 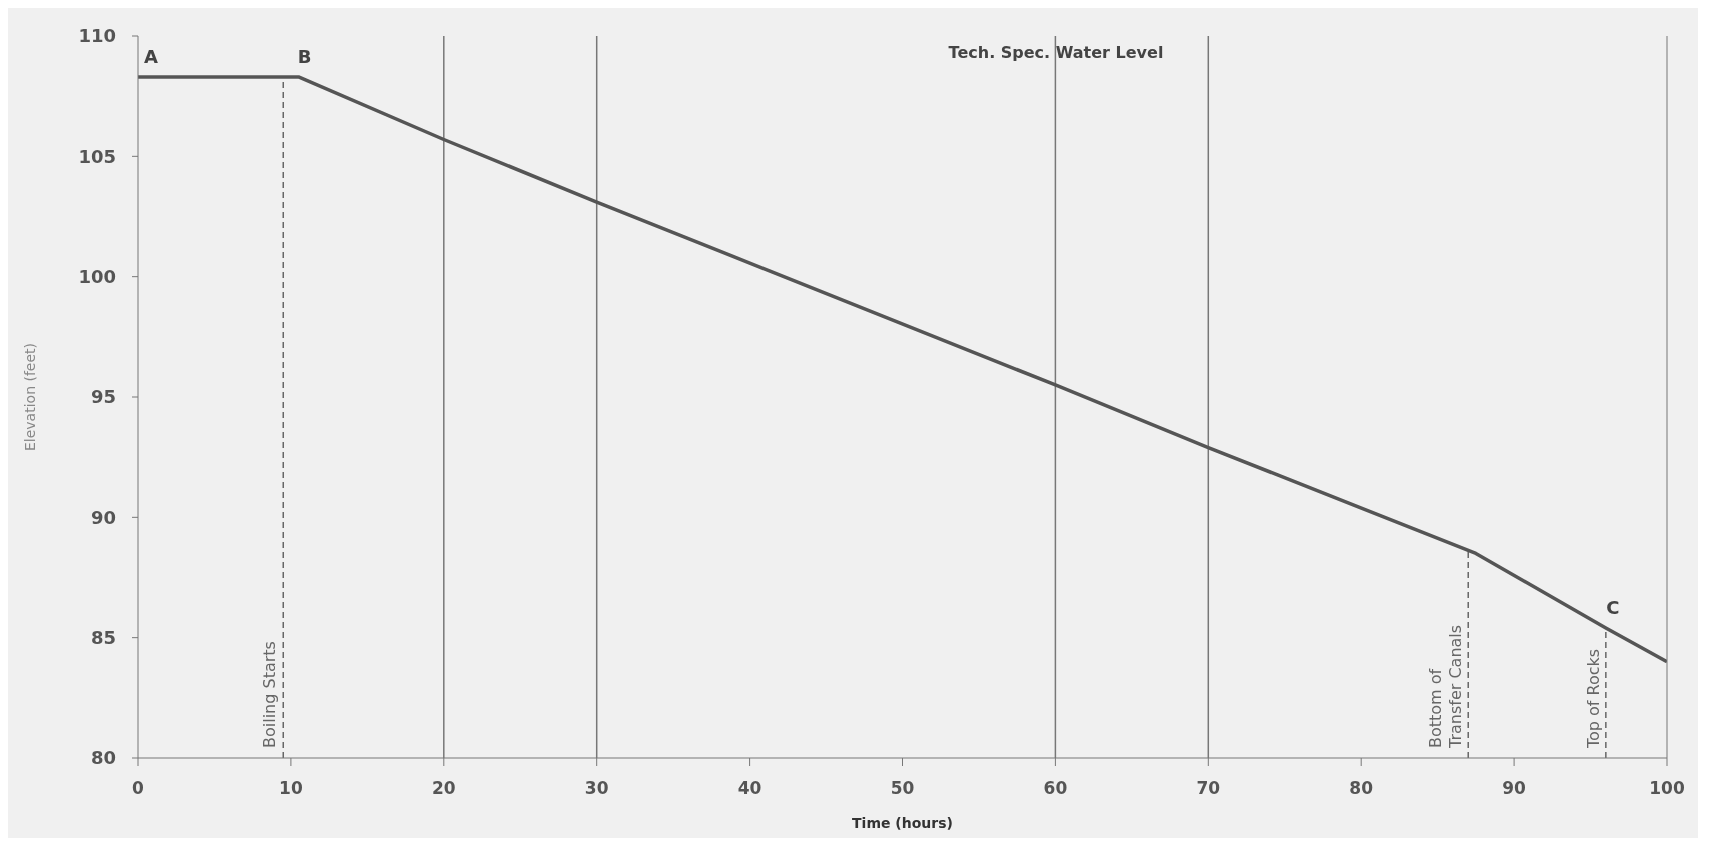 I want to click on x-axis-title: Time (hours), so click(x=902, y=823).